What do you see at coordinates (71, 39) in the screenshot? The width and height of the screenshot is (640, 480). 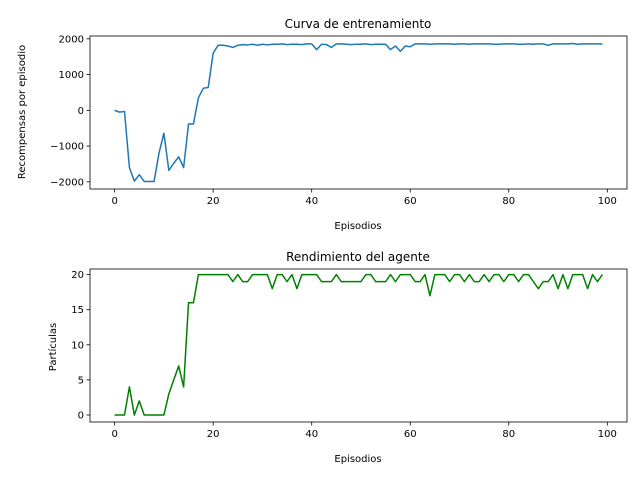 I see `y-tick-label: 2000` at bounding box center [71, 39].